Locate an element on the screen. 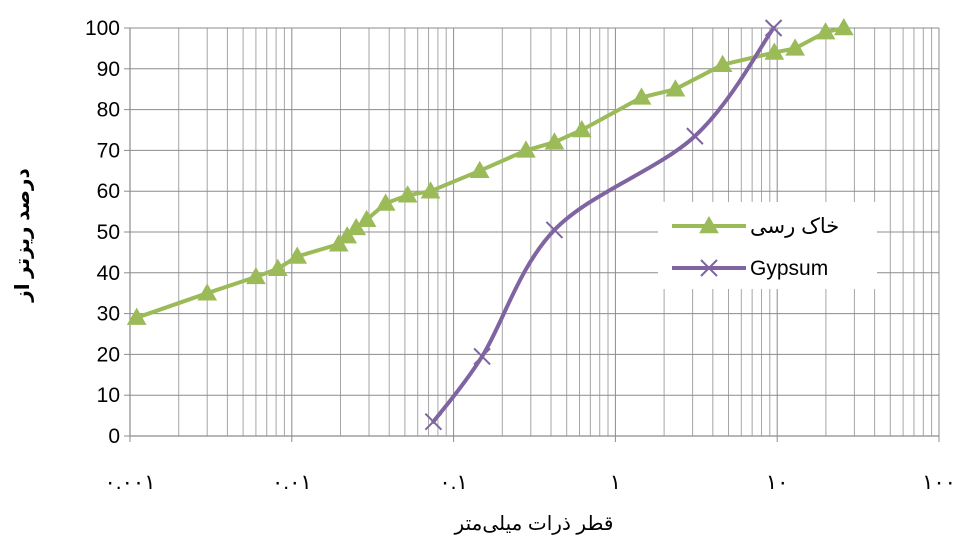 Image resolution: width=959 pixels, height=550 pixels. y-tick-label: 10 is located at coordinates (108, 395).